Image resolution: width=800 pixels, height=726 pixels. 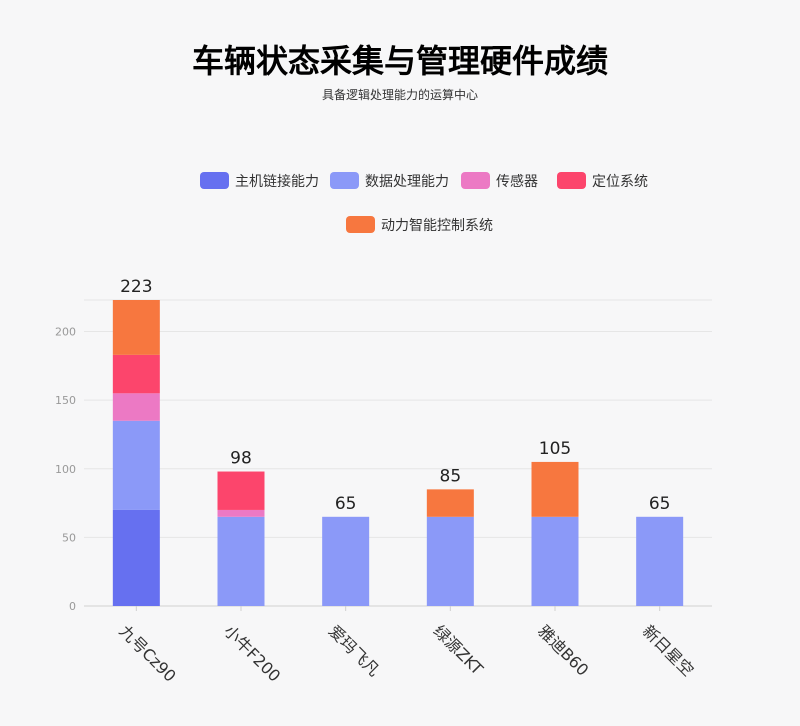 I want to click on legend-label: 主机链接能力, so click(x=277, y=181).